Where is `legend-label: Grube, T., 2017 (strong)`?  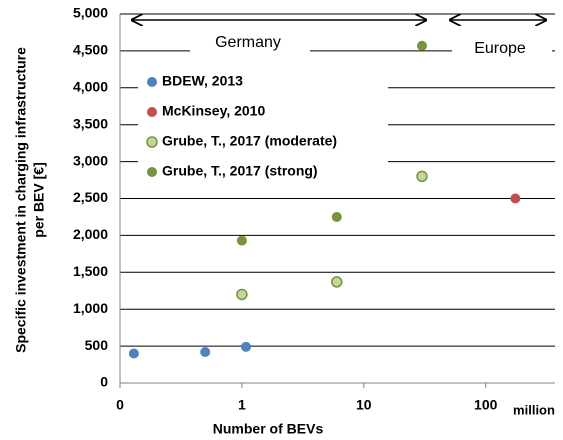 legend-label: Grube, T., 2017 (strong) is located at coordinates (240, 171).